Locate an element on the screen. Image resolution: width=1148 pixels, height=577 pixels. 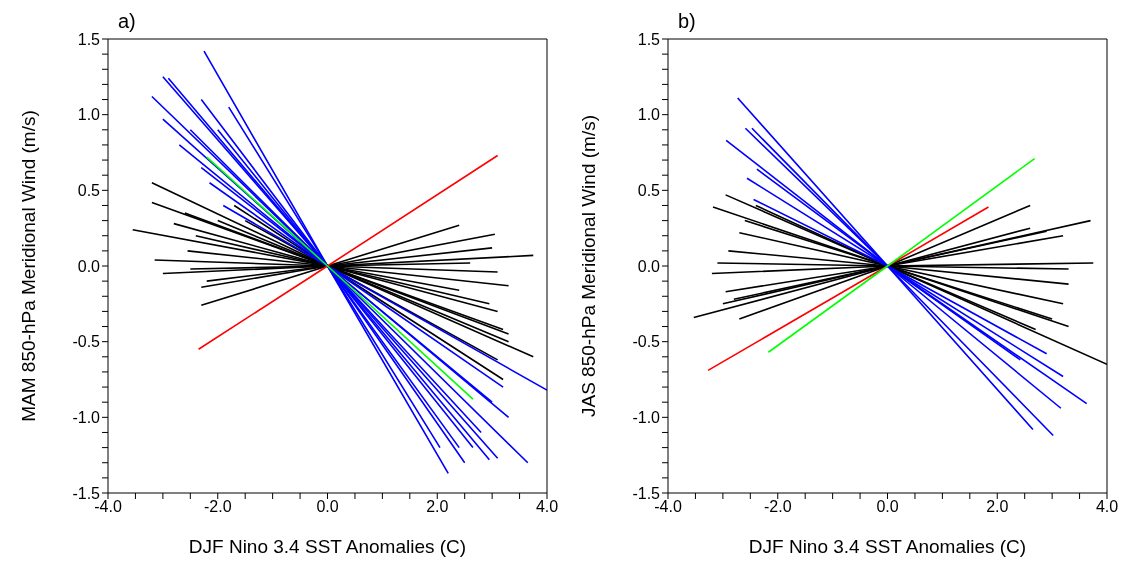
y-axis-title: MAM 850-hPa Meridional Wind (m/s) is located at coordinates (28, 266).